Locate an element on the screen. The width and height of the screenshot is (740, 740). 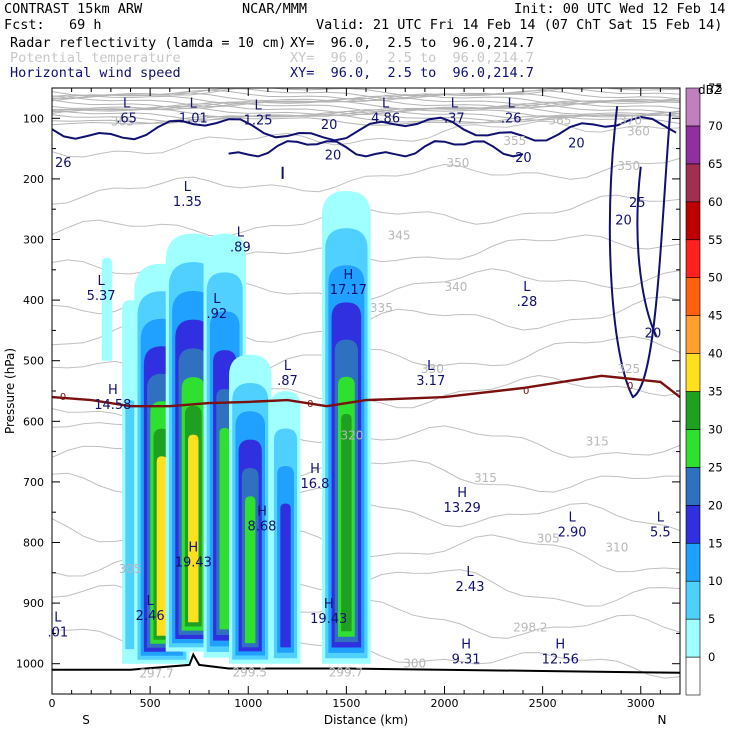
freezing-level-label: 0 is located at coordinates (526, 391).